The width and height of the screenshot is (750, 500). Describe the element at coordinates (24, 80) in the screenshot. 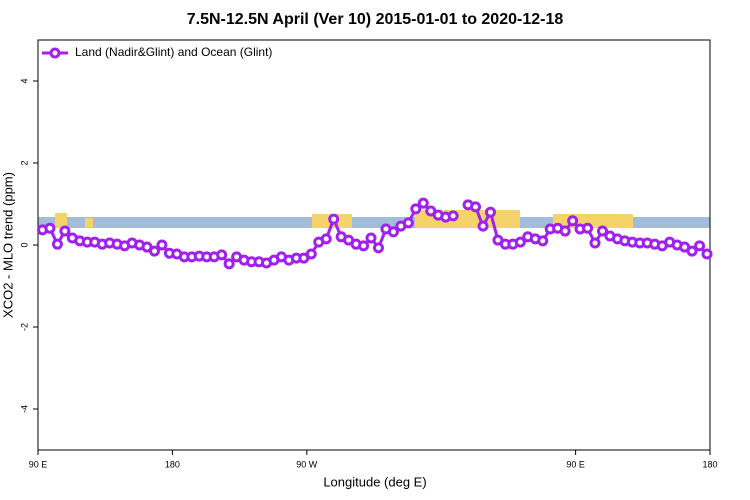

I see `y-tick-label: 4` at that location.